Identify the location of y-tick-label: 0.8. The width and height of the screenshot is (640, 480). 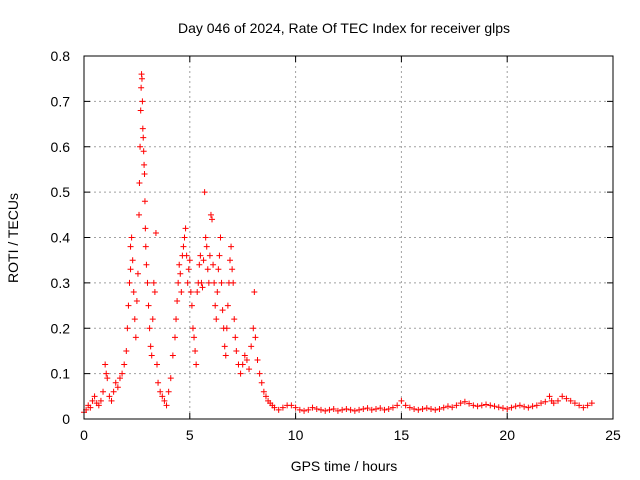
(61, 56).